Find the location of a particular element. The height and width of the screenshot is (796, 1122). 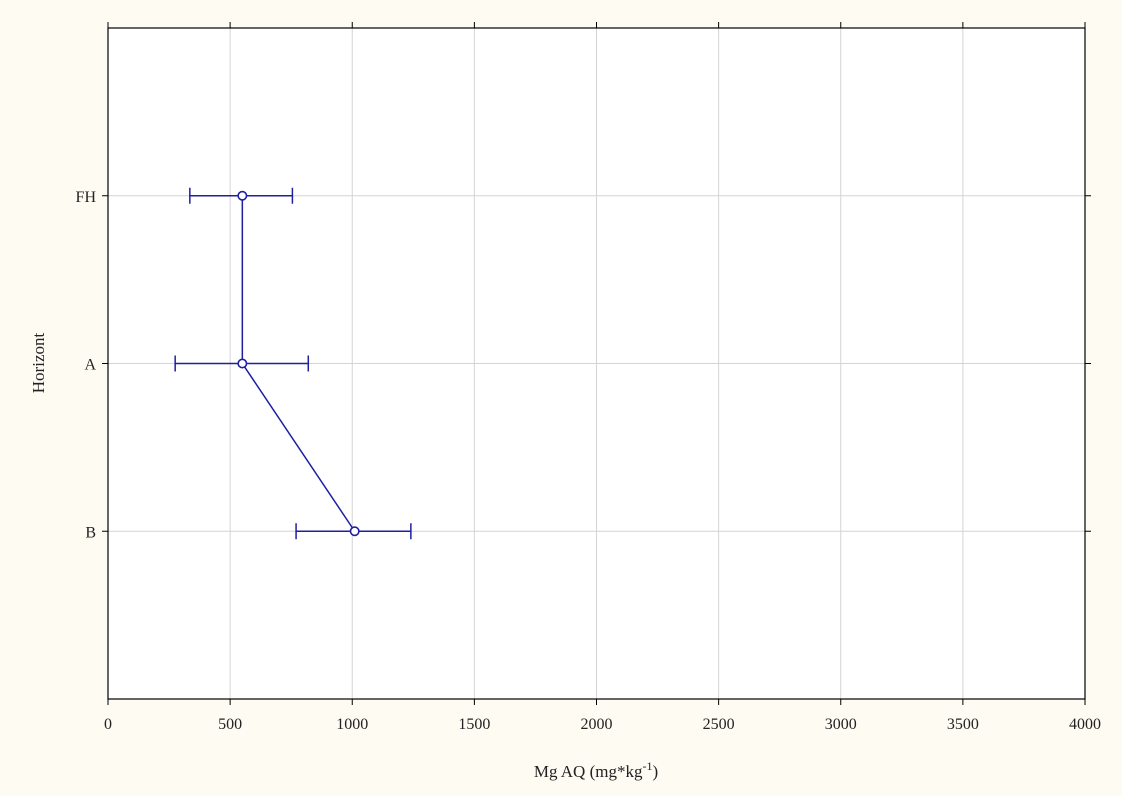

data-marks is located at coordinates (293, 363).